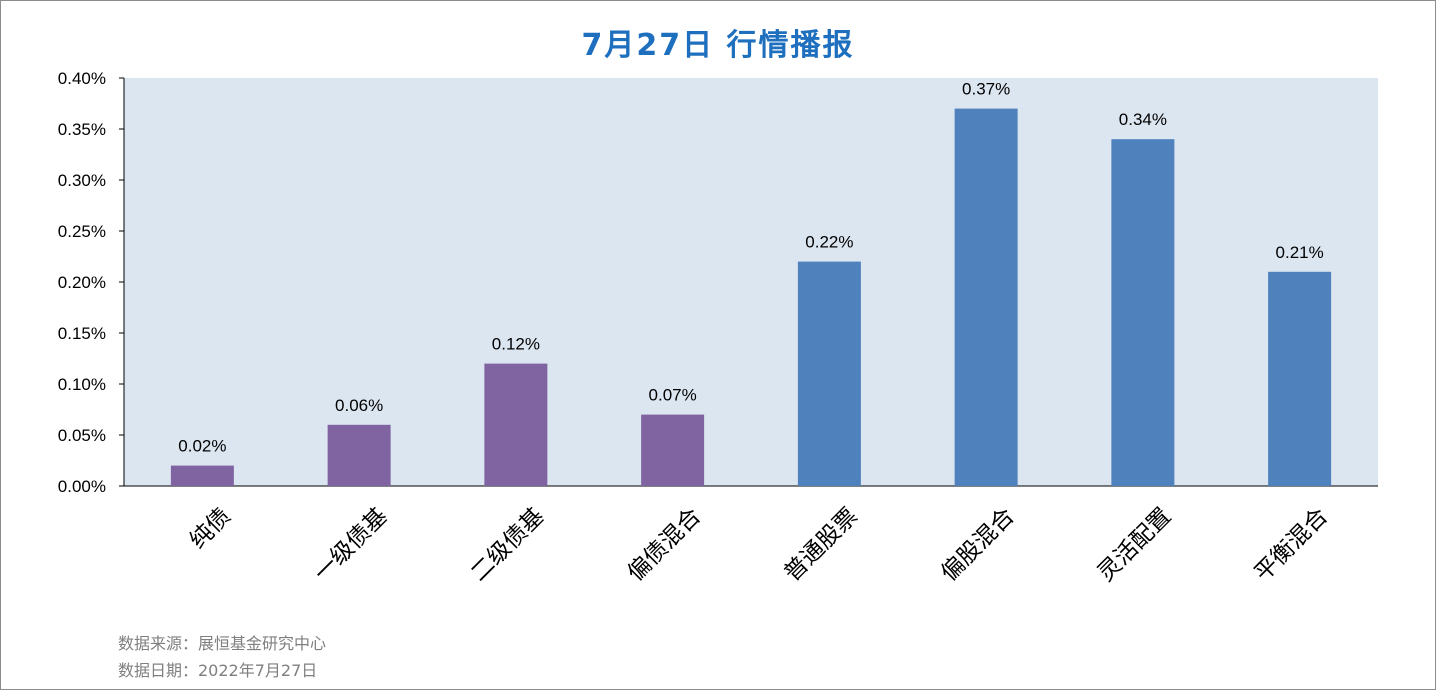 The width and height of the screenshot is (1436, 690). I want to click on x-category-label: 平衡混合, so click(1291, 544).